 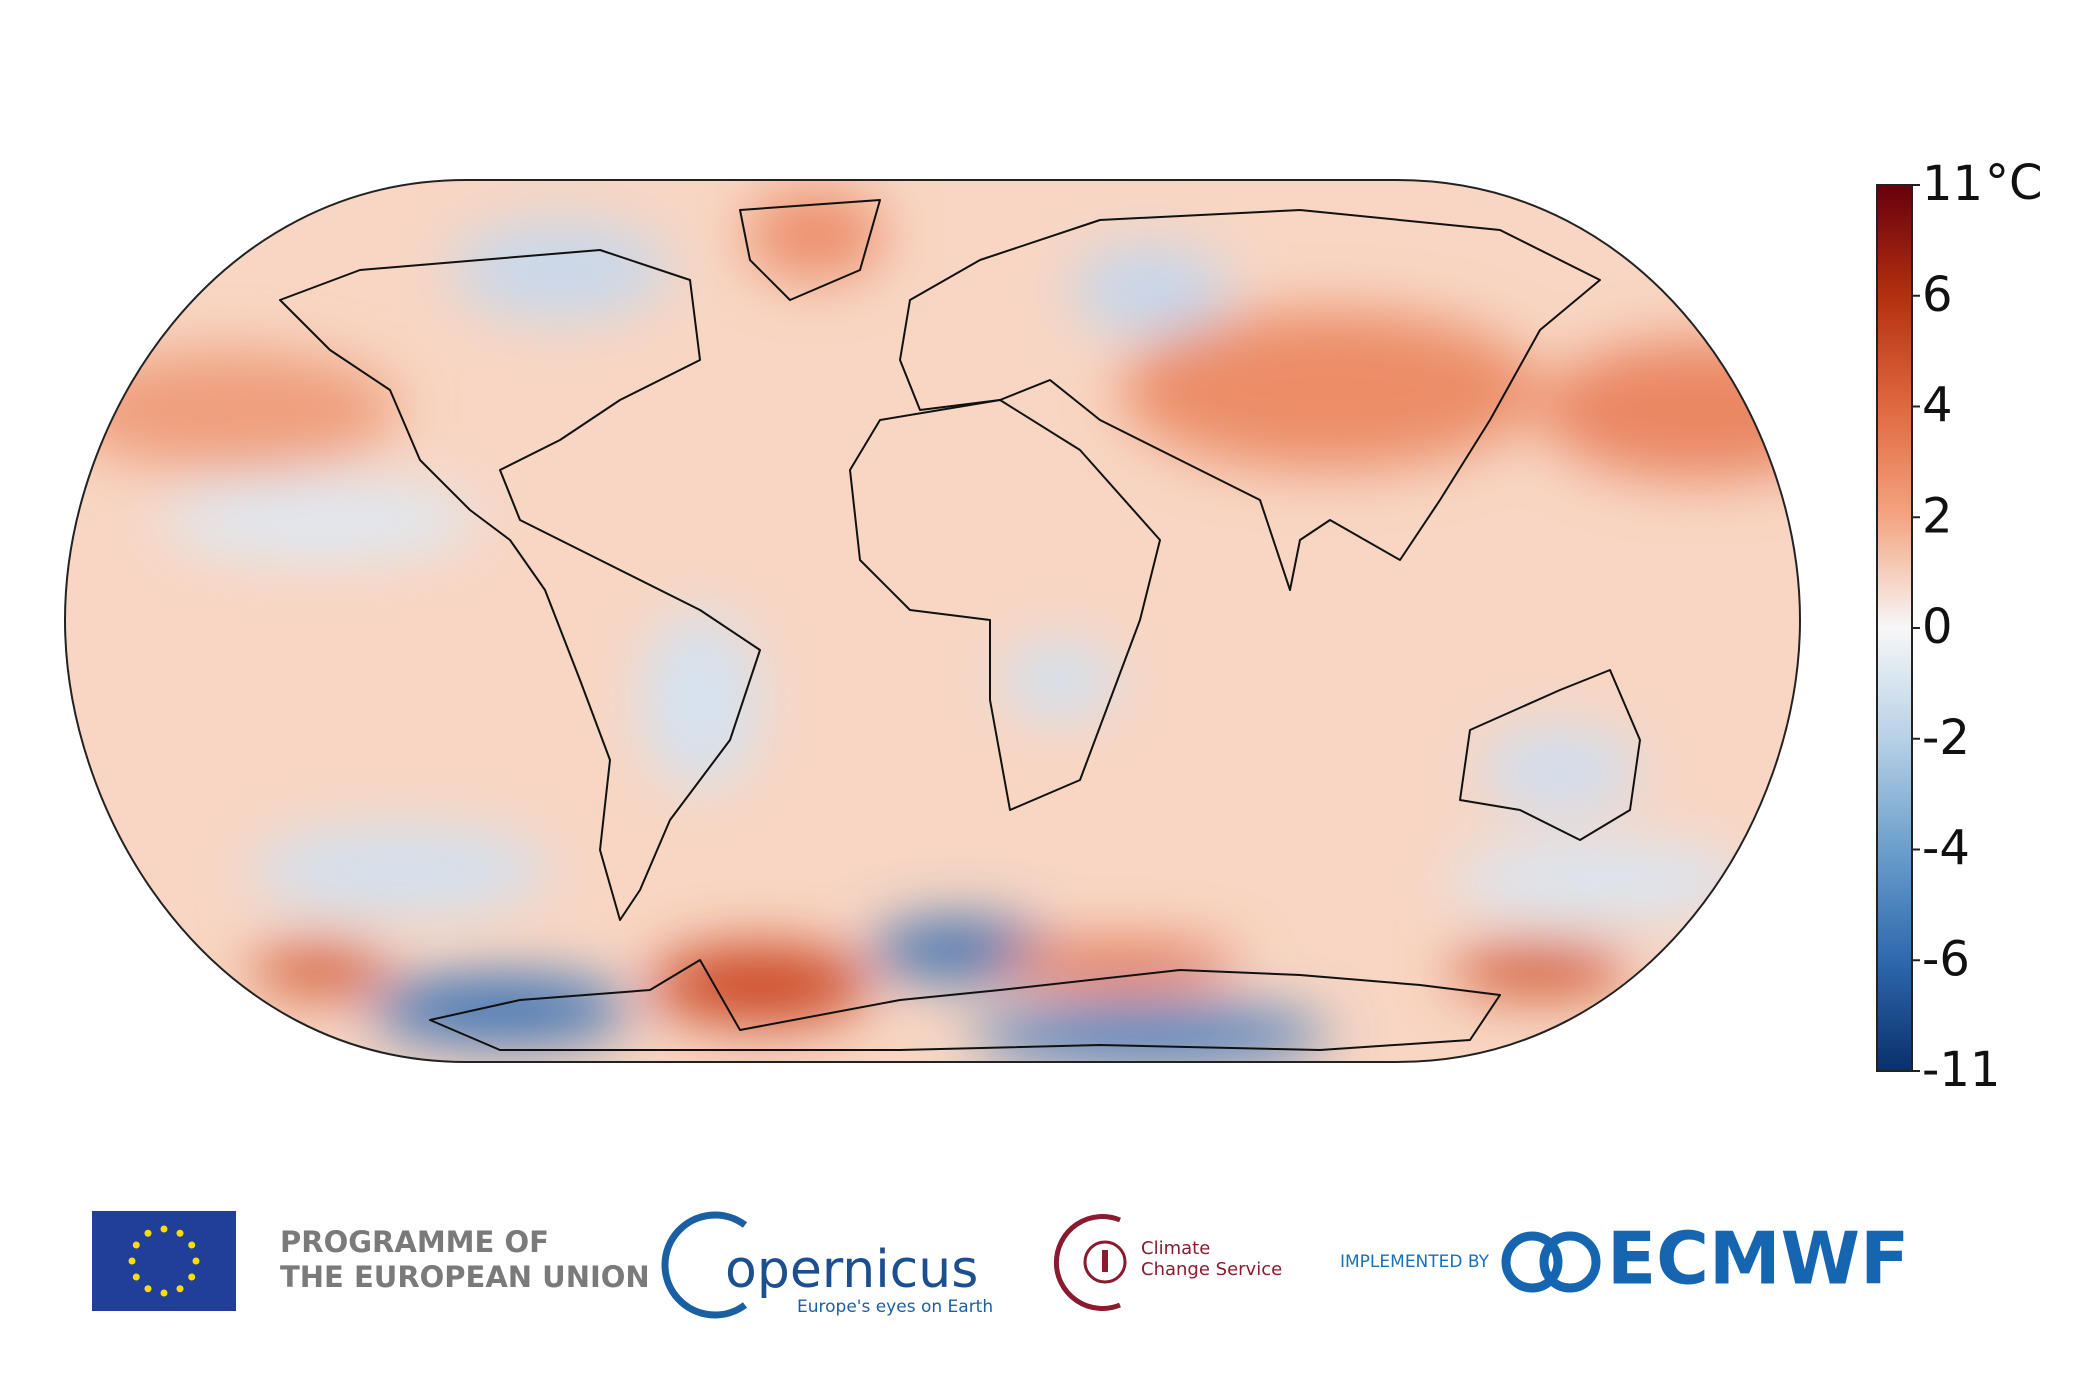 I want to click on ecmwf-icon, so click(x=1551, y=1262).